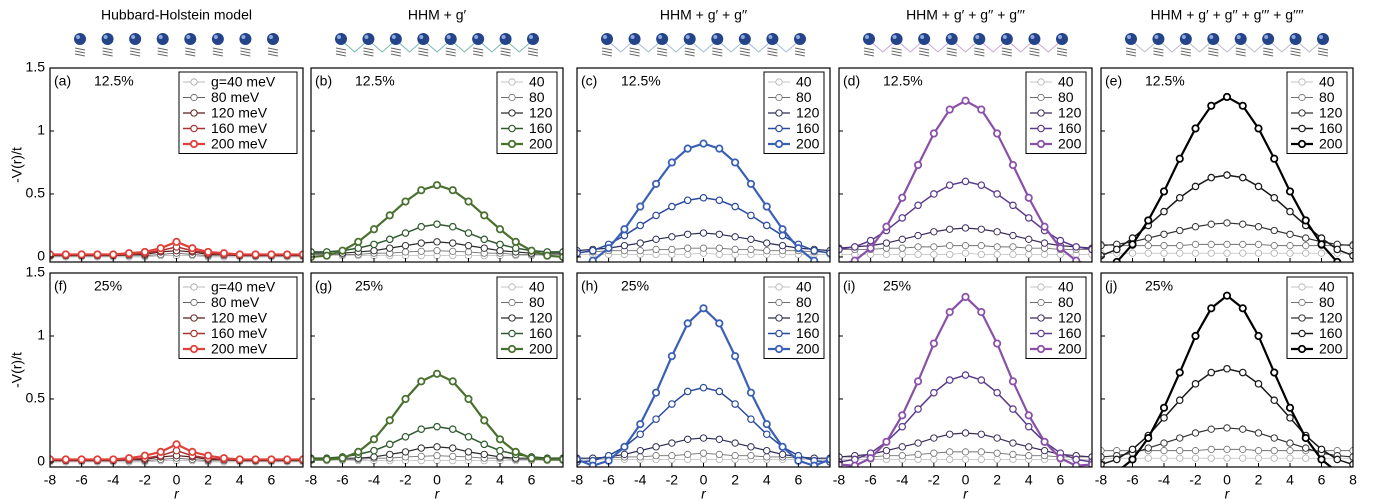  What do you see at coordinates (311, 480) in the screenshot?
I see `x-tick-label: -8` at bounding box center [311, 480].